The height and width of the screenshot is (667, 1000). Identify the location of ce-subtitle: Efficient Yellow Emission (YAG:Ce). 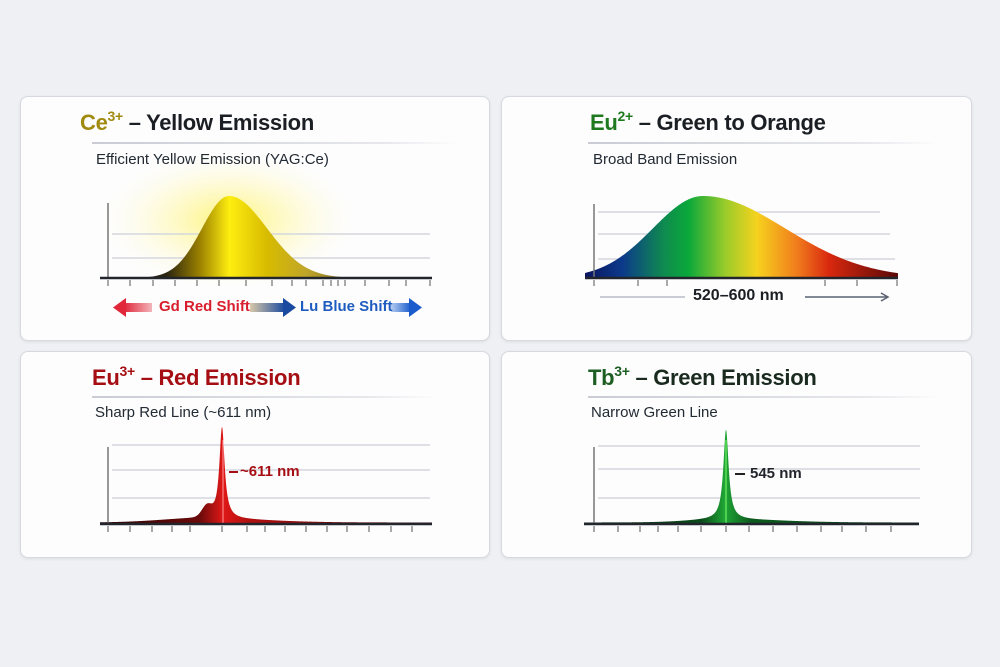
(212, 159).